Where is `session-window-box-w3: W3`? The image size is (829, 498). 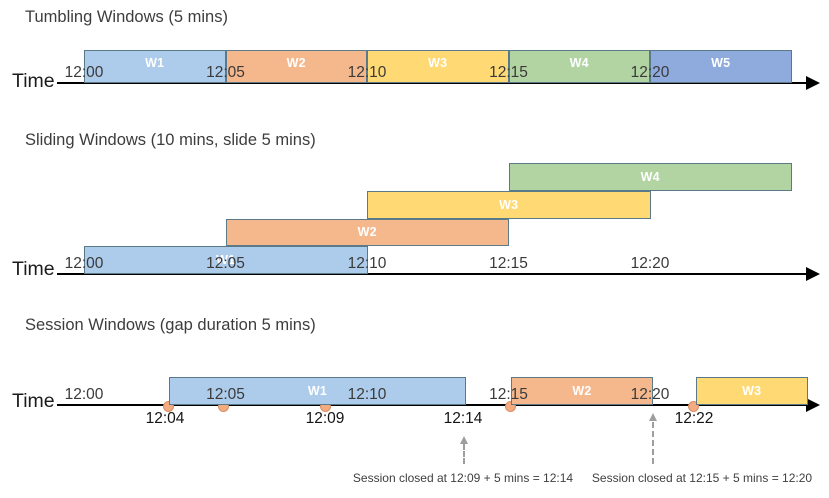 session-window-box-w3: W3 is located at coordinates (751, 391).